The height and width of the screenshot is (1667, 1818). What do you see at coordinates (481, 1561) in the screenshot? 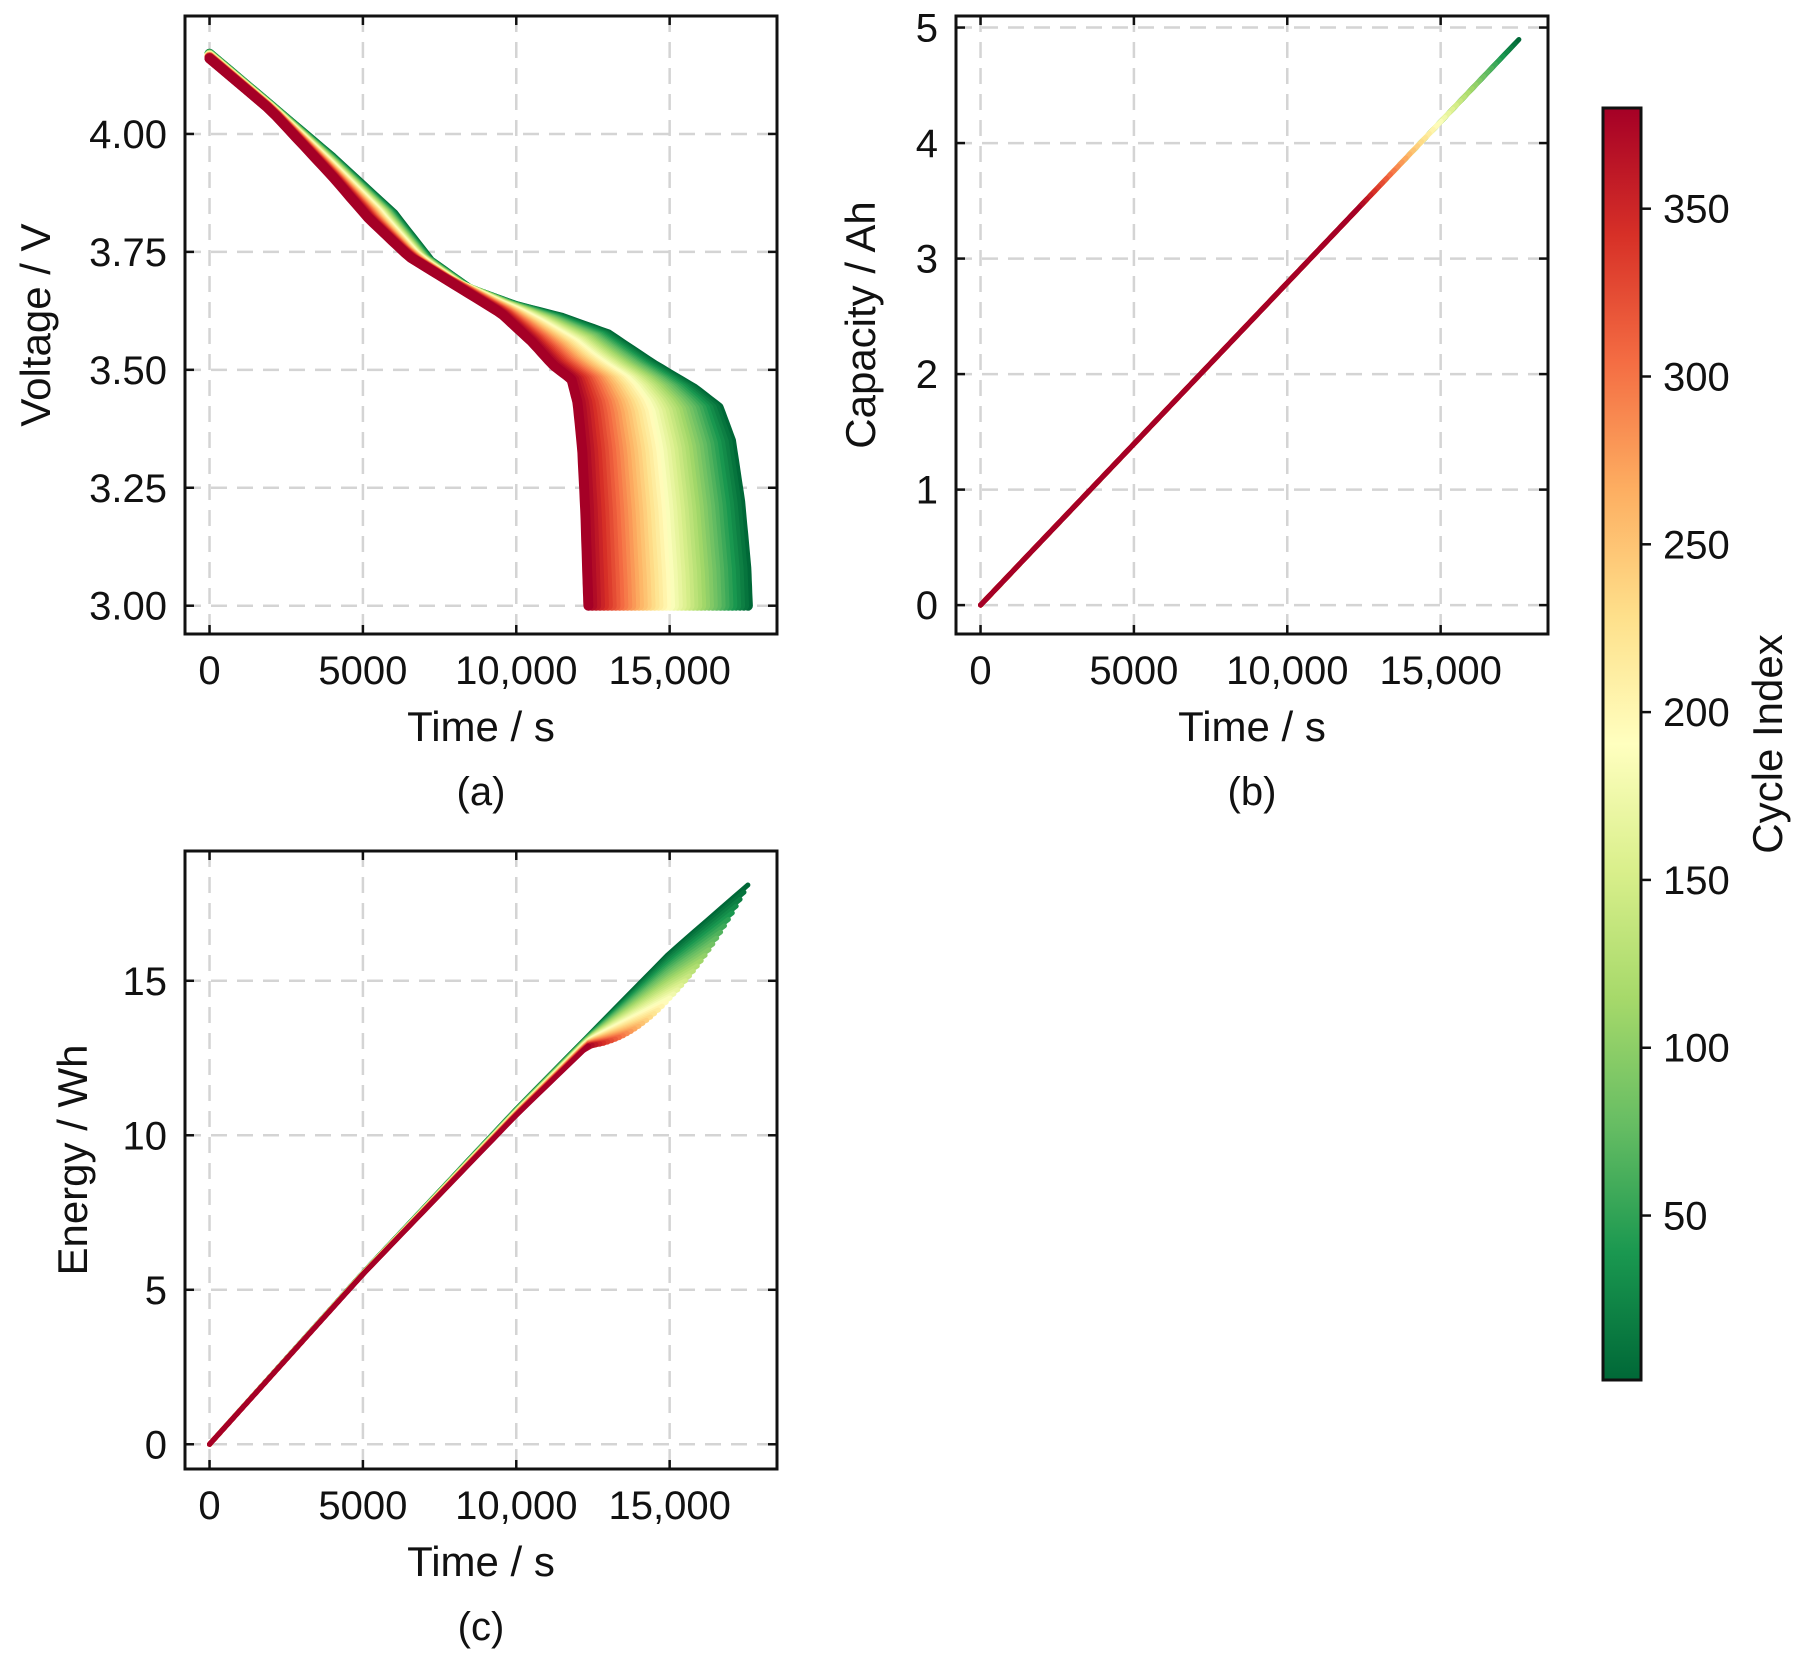
I see `panel-c-xlabel: Time / s` at bounding box center [481, 1561].